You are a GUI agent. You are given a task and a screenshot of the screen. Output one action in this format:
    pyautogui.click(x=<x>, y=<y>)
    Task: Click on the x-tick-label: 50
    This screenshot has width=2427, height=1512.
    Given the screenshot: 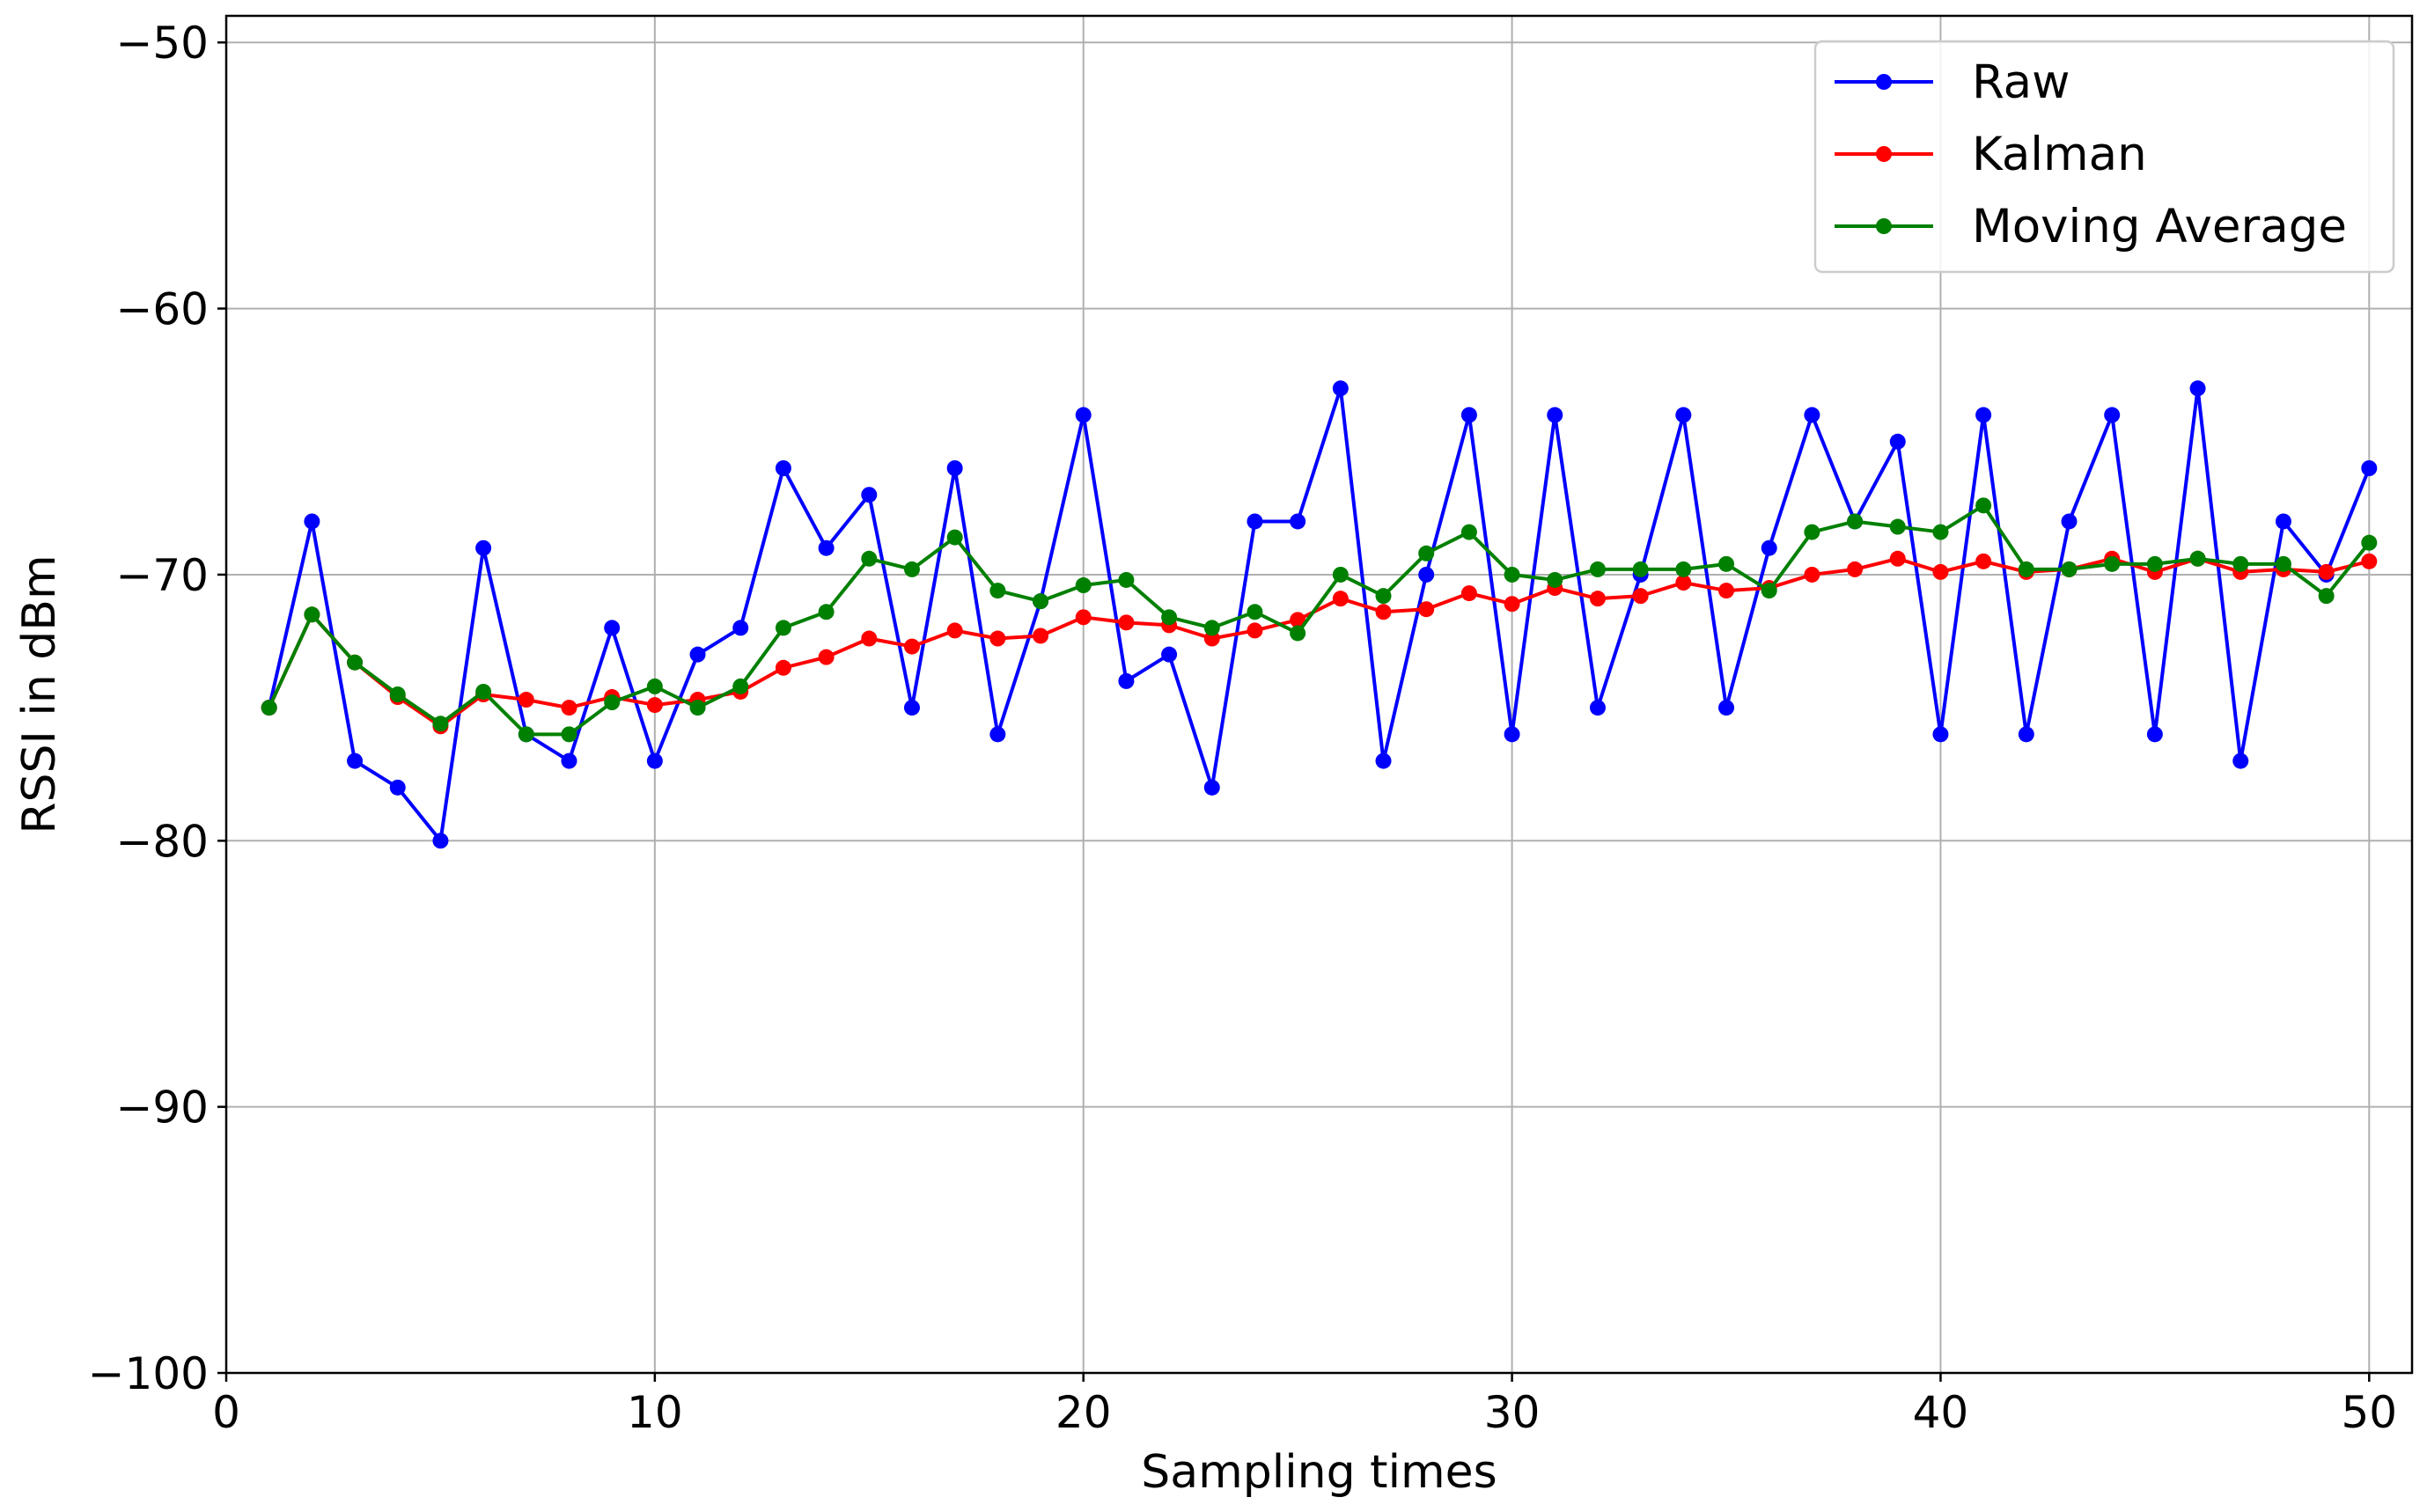 What is the action you would take?
    pyautogui.click(x=2370, y=1413)
    